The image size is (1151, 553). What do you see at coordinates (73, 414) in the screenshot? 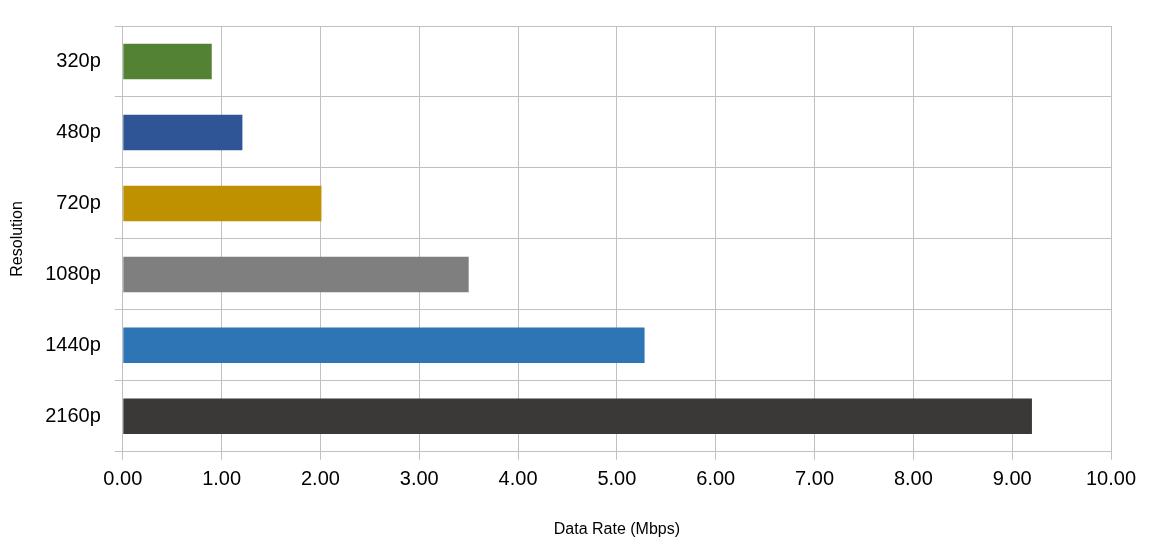
I see `y-tick-label: 2160p` at bounding box center [73, 414].